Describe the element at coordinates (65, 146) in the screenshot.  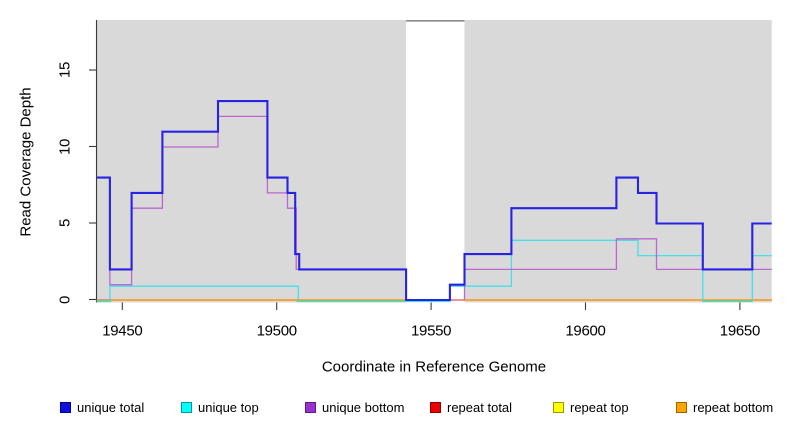
I see `y-tick-label: 10` at that location.